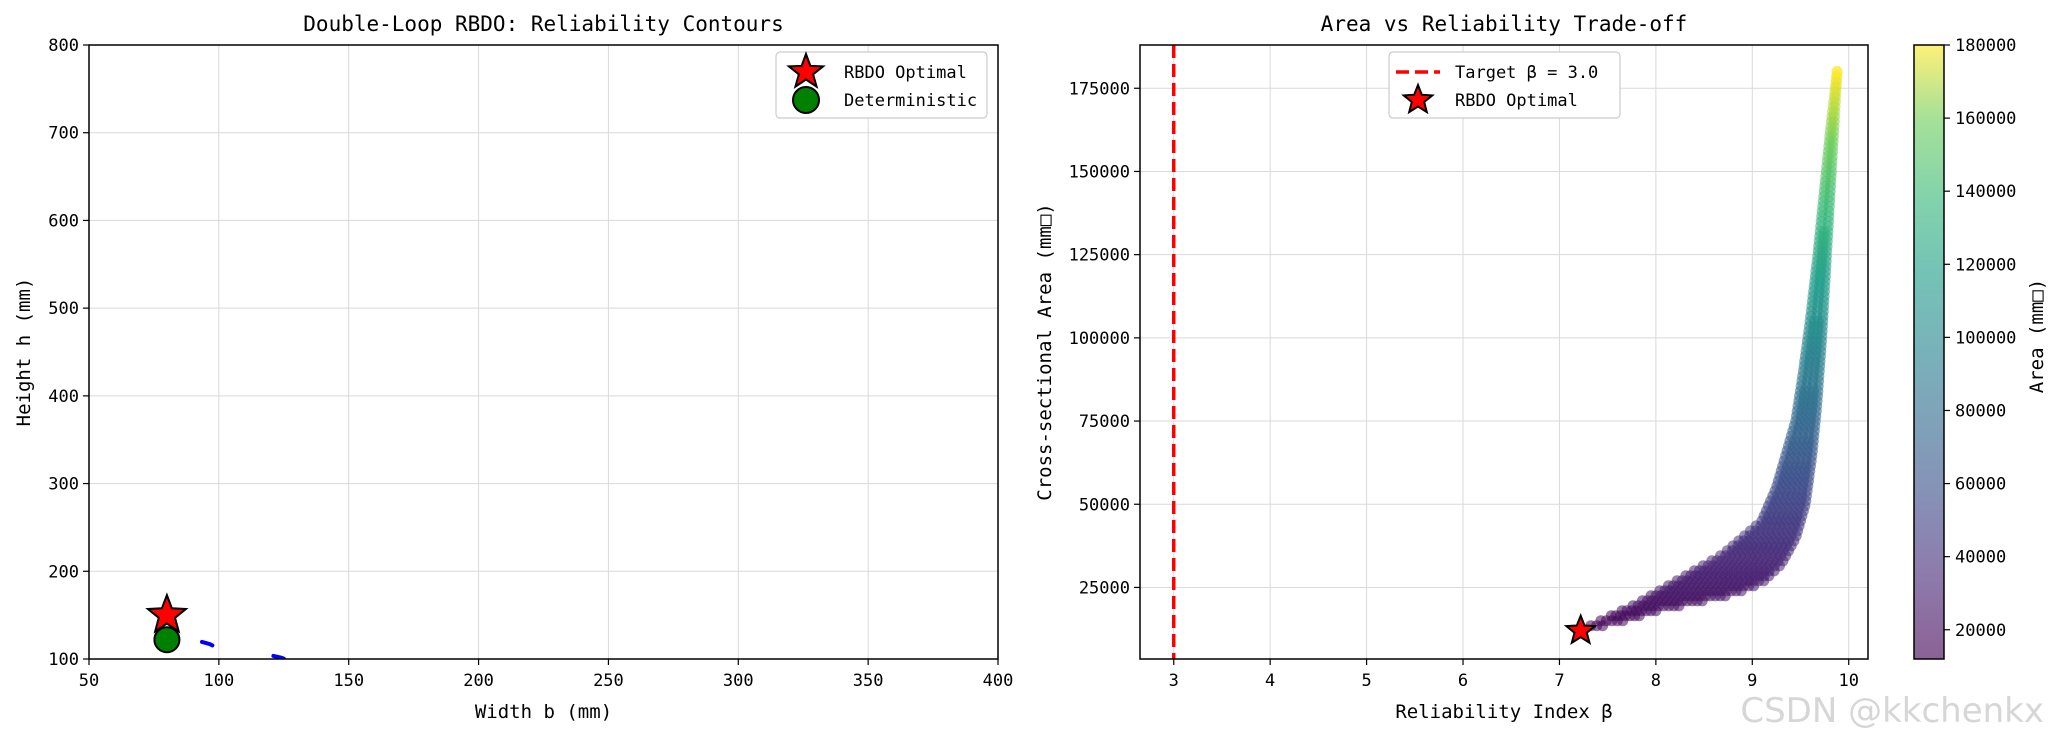 The width and height of the screenshot is (2062, 735). Describe the element at coordinates (1104, 588) in the screenshot. I see `right-y-tick-label: 25000` at that location.